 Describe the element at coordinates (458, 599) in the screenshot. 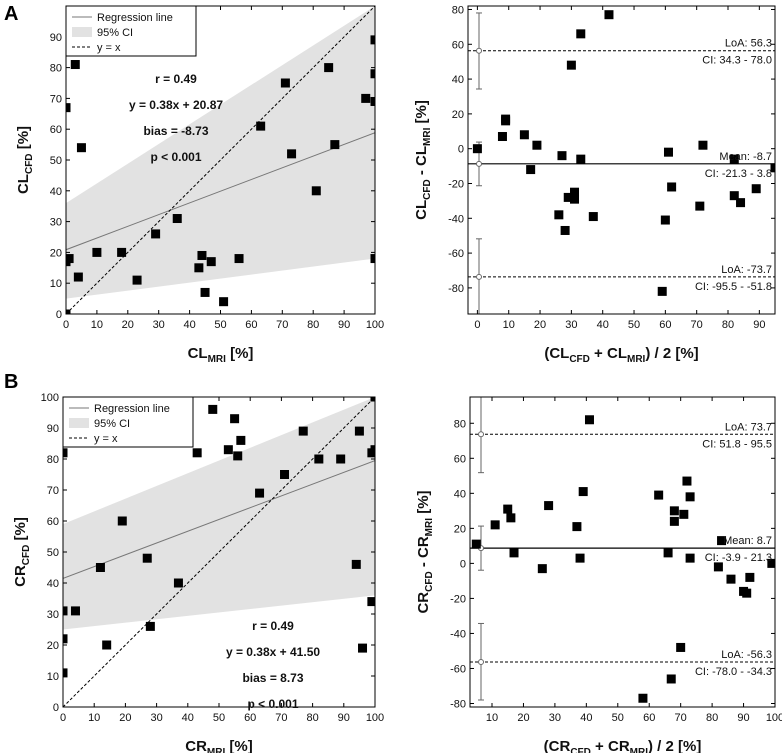

I see `y-tick-label: -20` at that location.